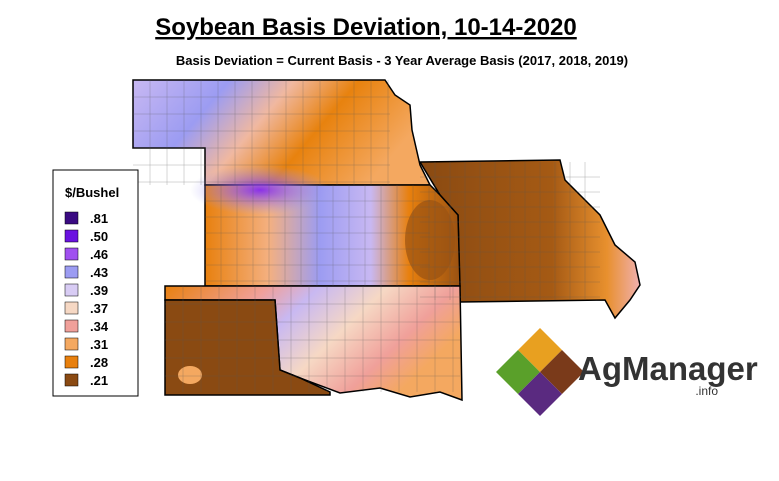 This screenshot has height=481, width=779. I want to click on legend-title: $/Bushel, so click(92, 192).